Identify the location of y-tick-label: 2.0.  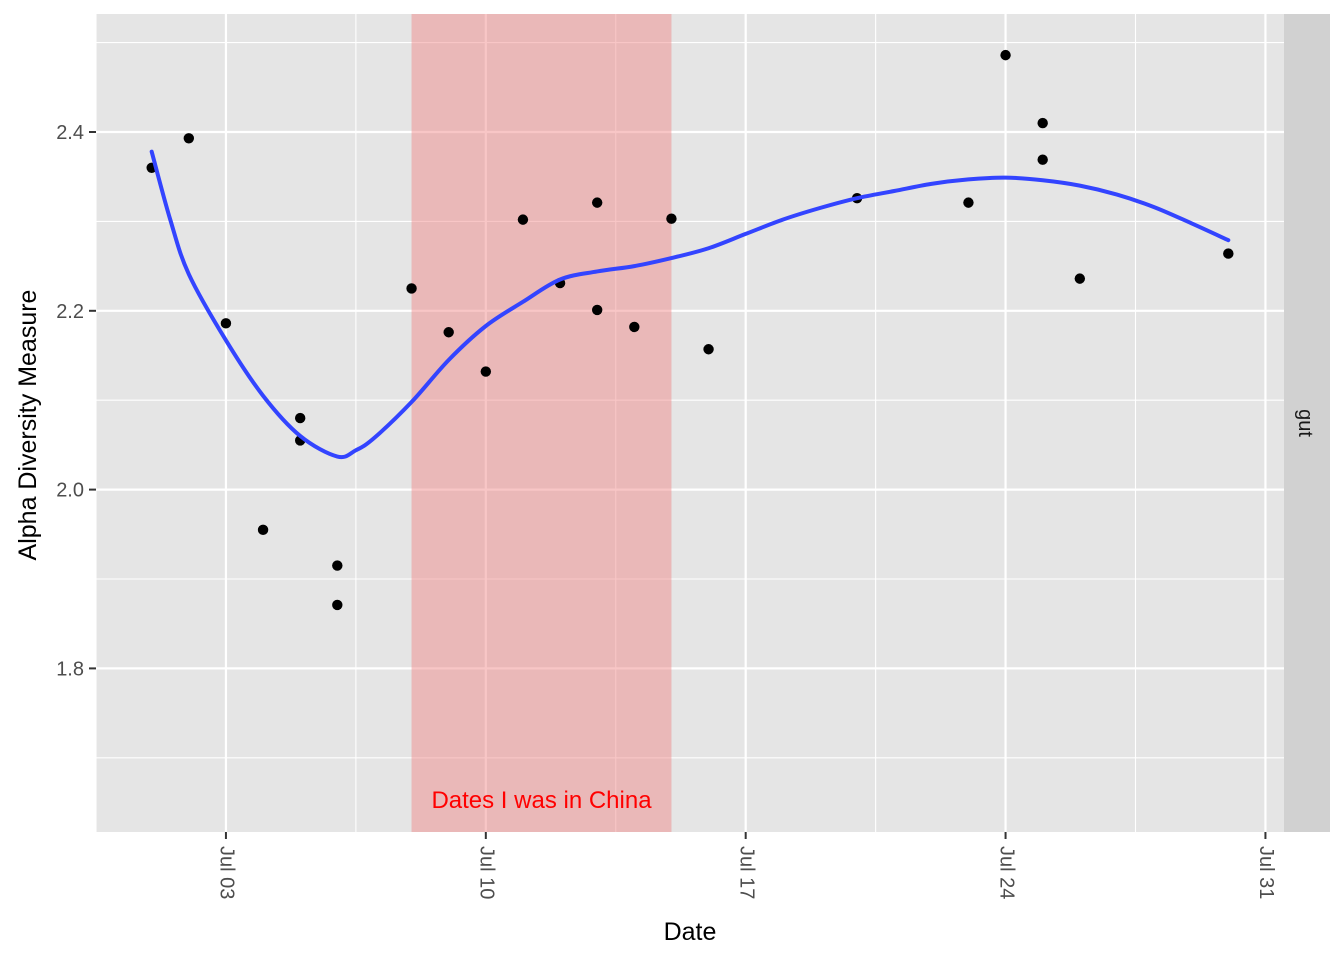
(70, 491).